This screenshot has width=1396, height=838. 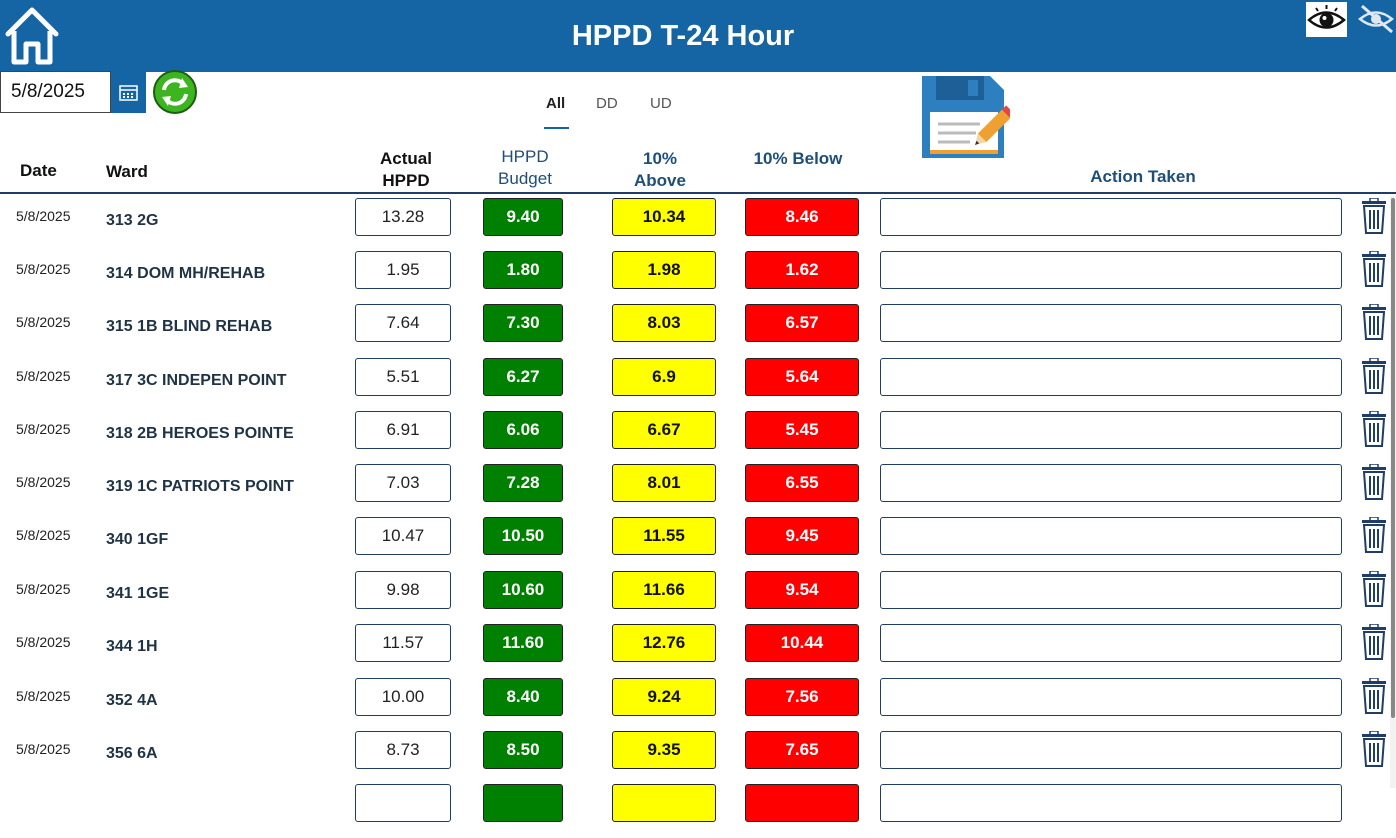 What do you see at coordinates (802, 483) in the screenshot?
I see `ten-percent-below-value: 6.55` at bounding box center [802, 483].